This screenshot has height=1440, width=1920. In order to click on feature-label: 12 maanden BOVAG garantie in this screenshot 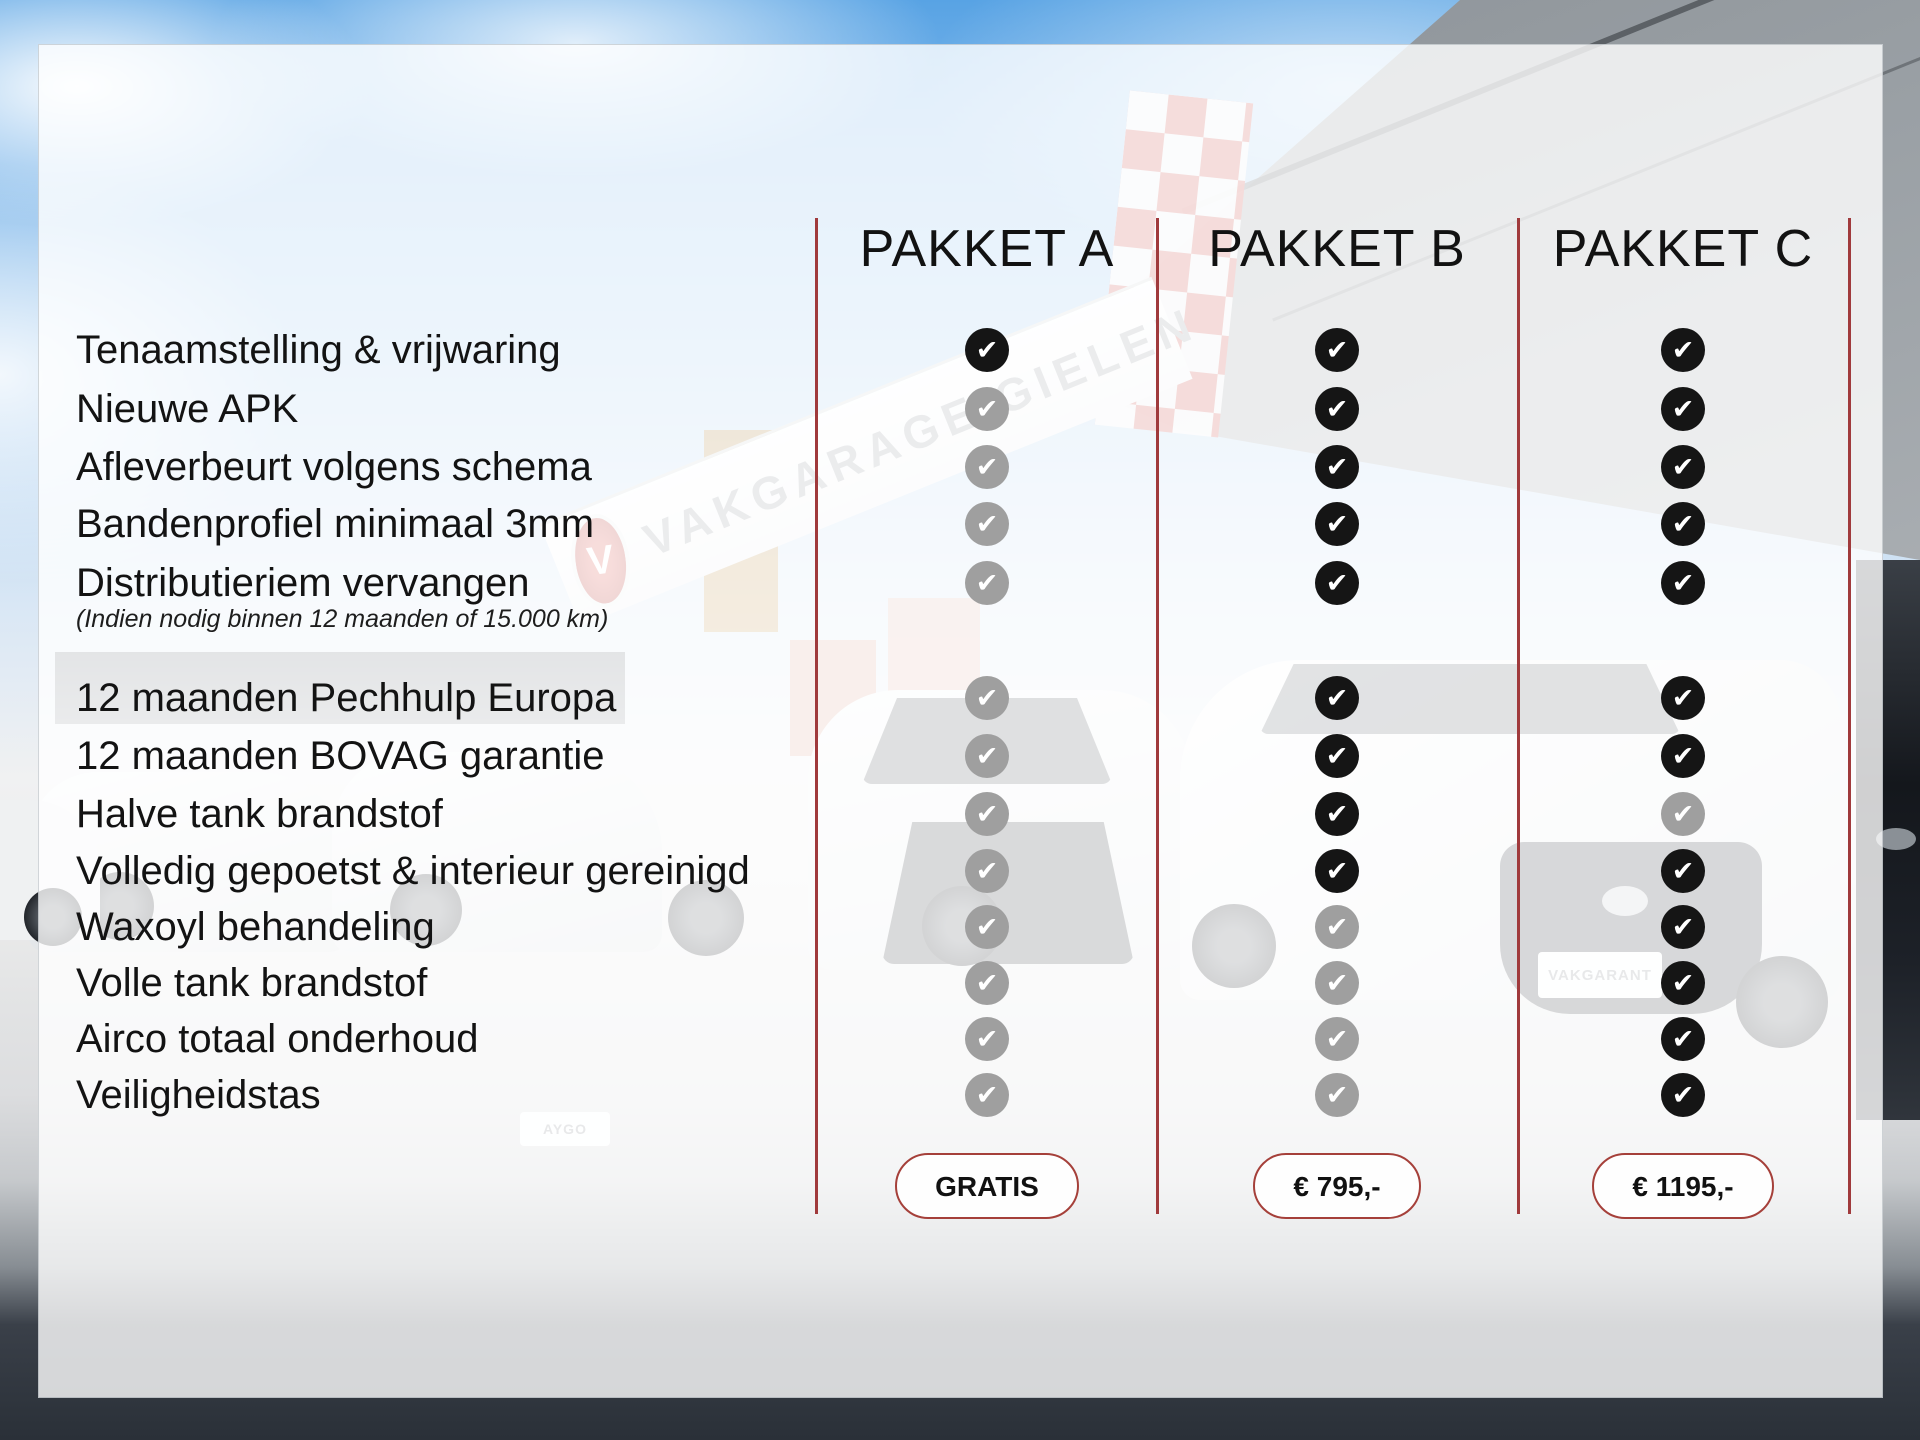, I will do `click(340, 756)`.